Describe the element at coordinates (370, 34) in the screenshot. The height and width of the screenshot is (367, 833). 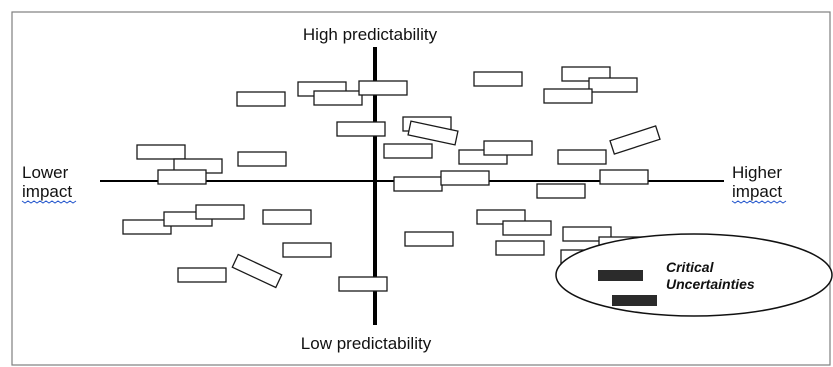
I see `high-predictability-label: High predictability` at that location.